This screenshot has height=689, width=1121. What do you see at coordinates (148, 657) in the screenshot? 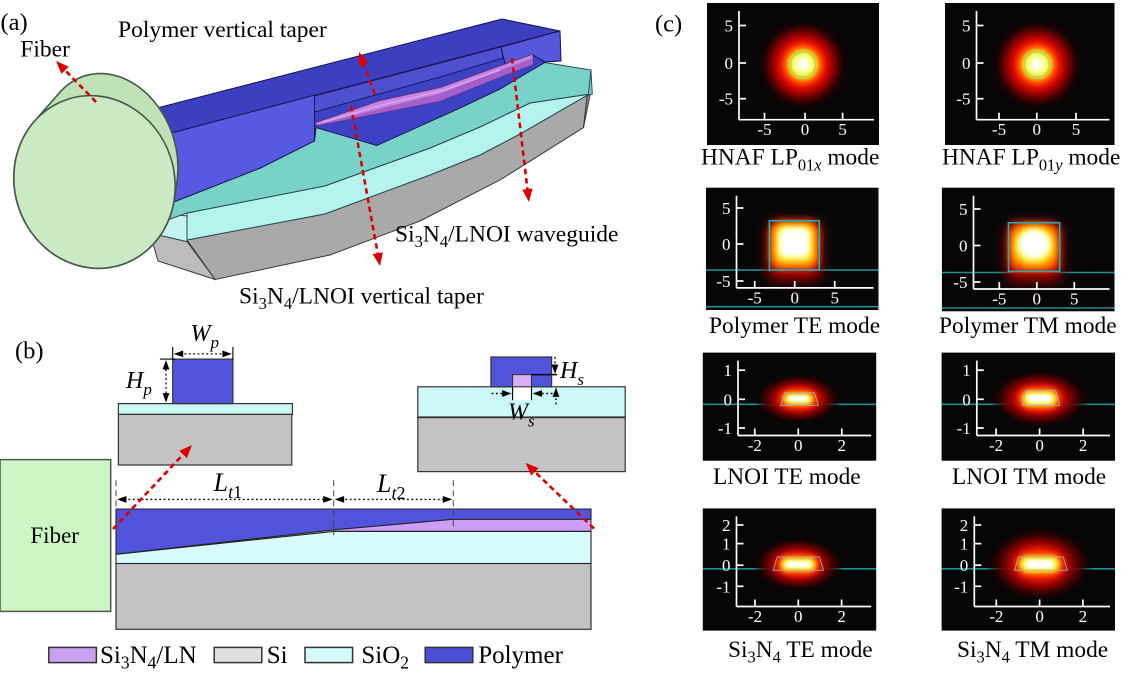
I see `svg-text: Si3N4/LN` at bounding box center [148, 657].